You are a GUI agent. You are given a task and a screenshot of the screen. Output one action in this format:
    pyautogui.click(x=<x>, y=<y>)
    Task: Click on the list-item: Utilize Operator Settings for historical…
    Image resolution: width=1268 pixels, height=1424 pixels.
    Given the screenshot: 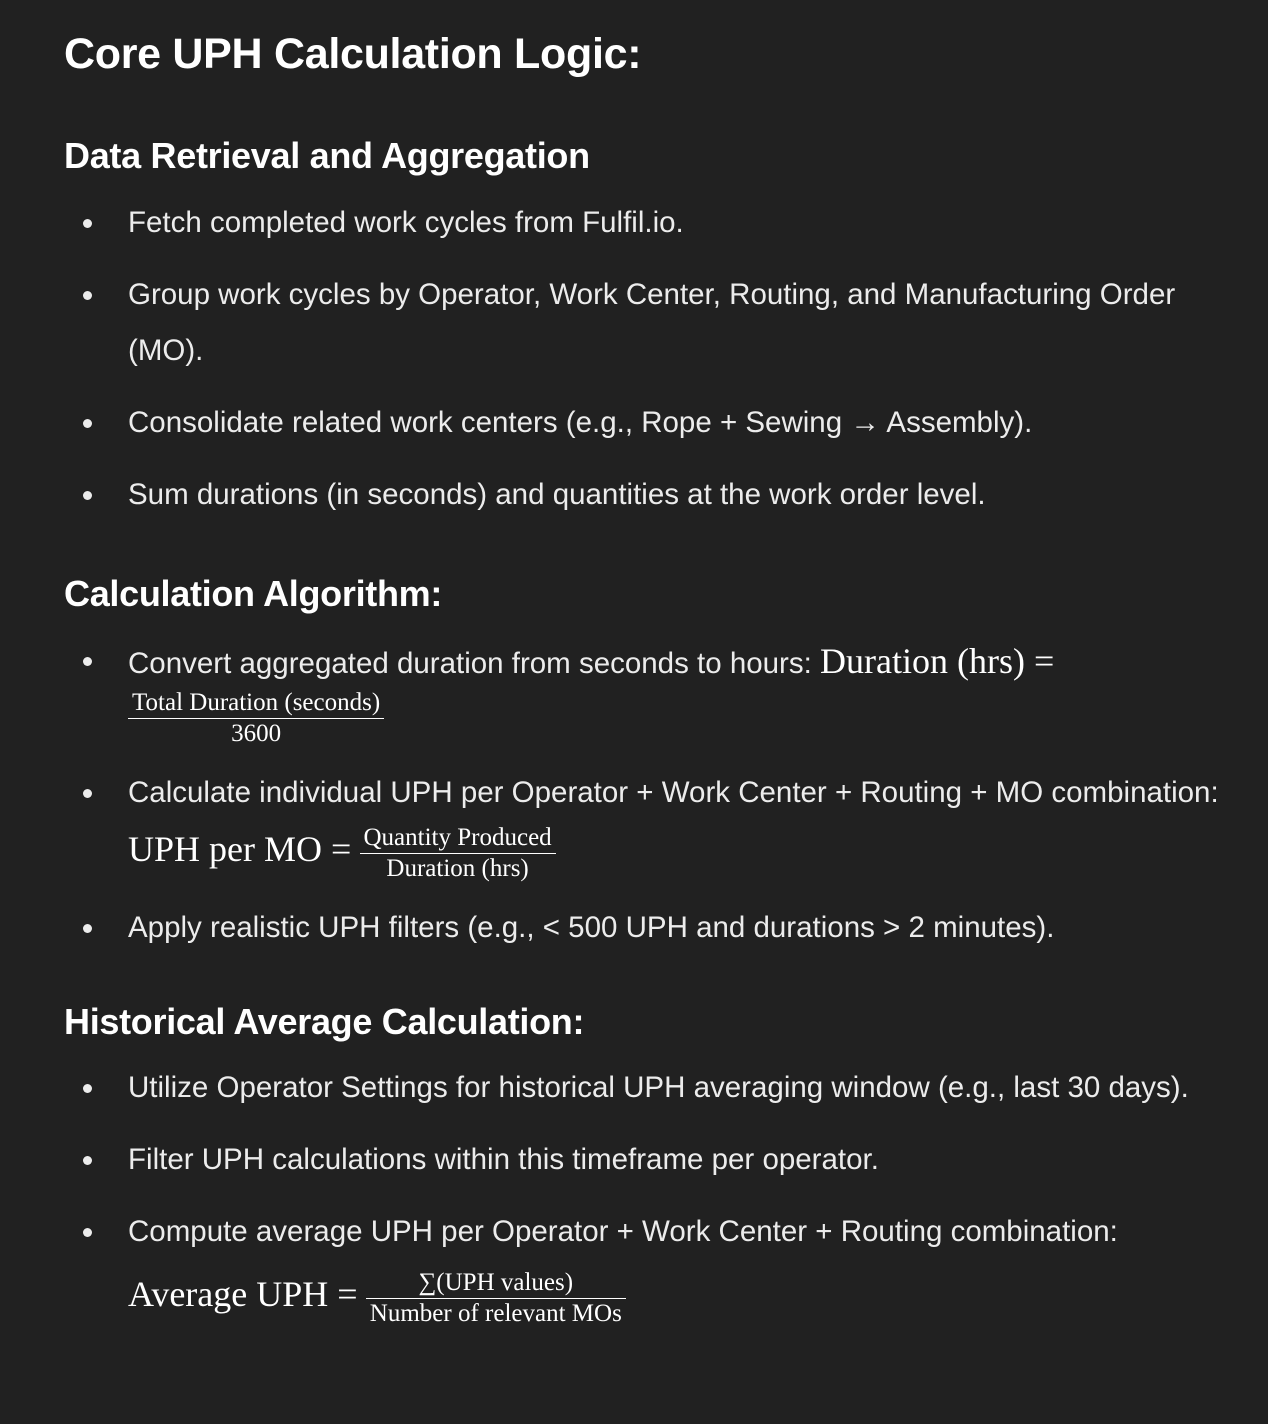 What is the action you would take?
    pyautogui.click(x=649, y=1088)
    